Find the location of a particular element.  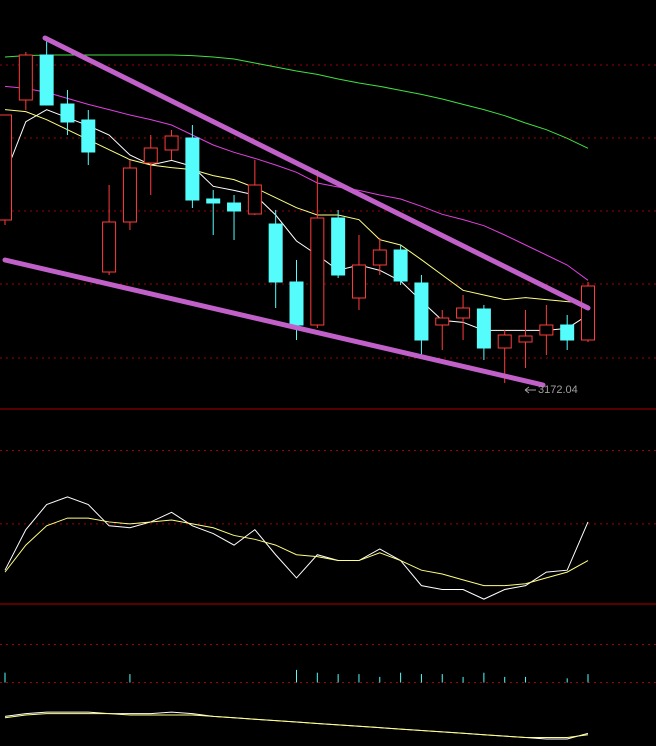

annotation: 3172.04 is located at coordinates (558, 390).